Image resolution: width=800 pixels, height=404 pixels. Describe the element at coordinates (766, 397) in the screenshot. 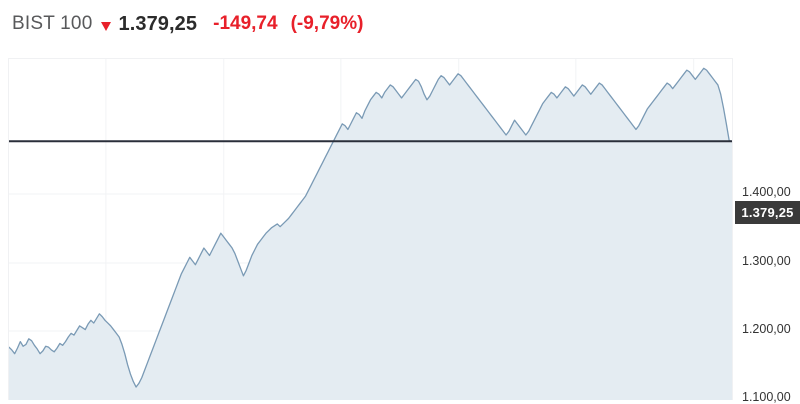

I see `axis-label: 1.100,00` at that location.